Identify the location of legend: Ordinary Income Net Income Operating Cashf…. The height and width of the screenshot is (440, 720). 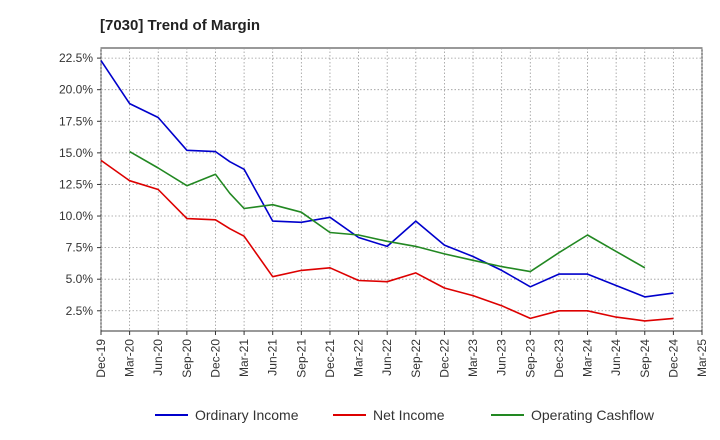
(405, 415).